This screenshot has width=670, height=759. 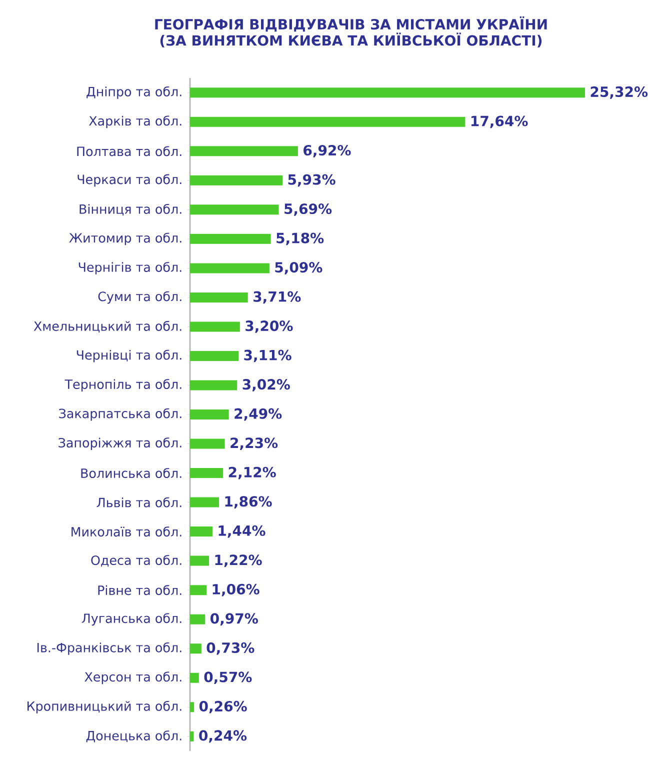 What do you see at coordinates (228, 678) in the screenshot?
I see `data-label: 0,57%` at bounding box center [228, 678].